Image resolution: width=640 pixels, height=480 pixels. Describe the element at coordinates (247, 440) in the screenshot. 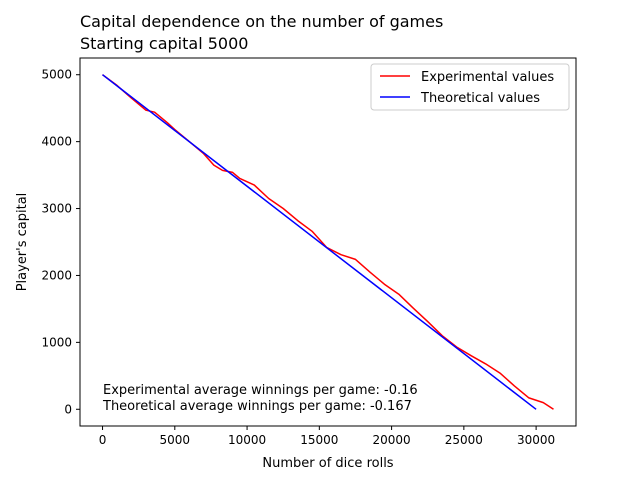

I see `x-tick-label: 10000` at that location.